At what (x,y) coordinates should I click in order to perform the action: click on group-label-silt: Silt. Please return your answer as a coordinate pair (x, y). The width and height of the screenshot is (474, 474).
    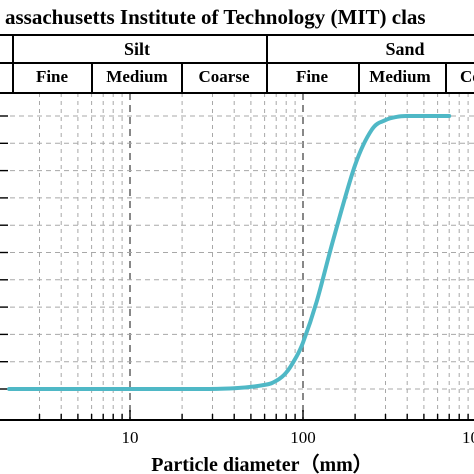
    Looking at the image, I should click on (137, 49).